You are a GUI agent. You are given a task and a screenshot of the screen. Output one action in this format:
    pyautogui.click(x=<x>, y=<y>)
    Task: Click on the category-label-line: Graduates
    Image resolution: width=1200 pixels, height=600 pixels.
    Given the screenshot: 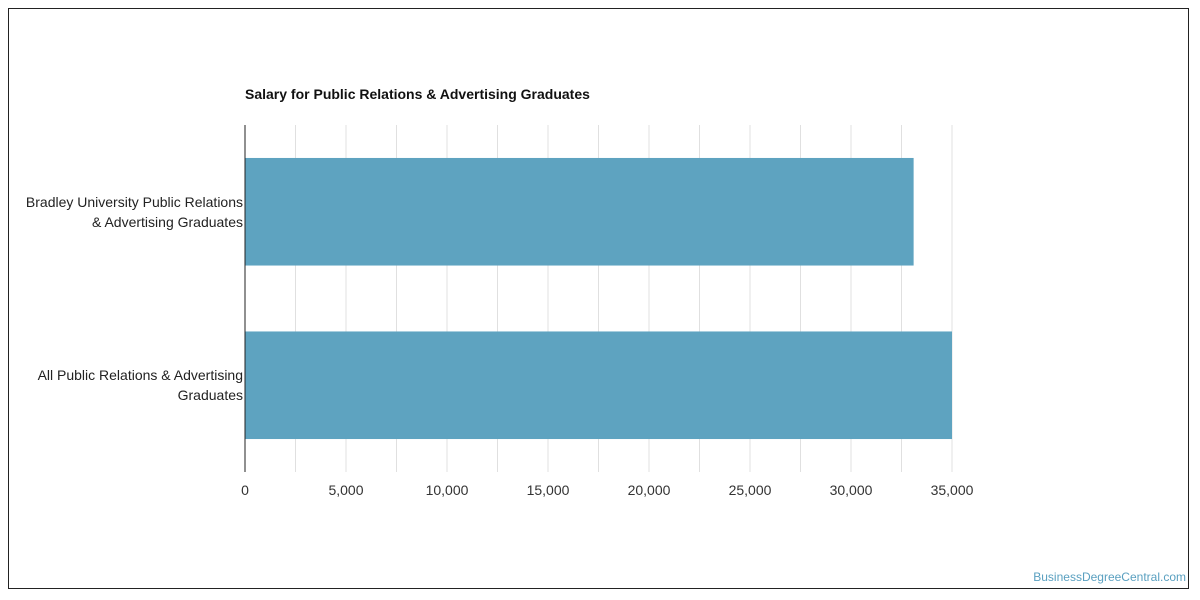 What is the action you would take?
    pyautogui.click(x=210, y=395)
    